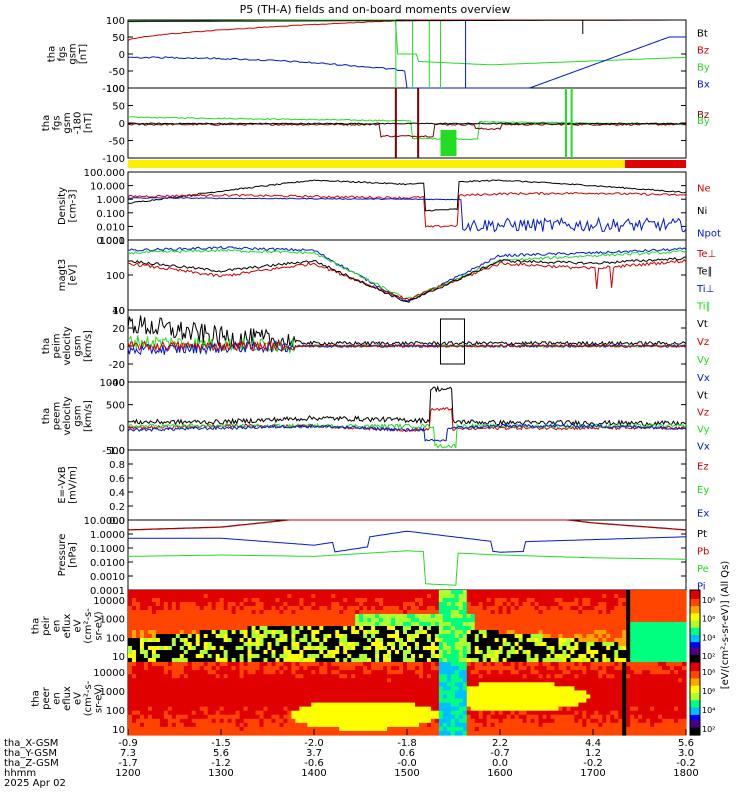  Describe the element at coordinates (118, 107) in the screenshot. I see `ytick-label: 50` at that location.